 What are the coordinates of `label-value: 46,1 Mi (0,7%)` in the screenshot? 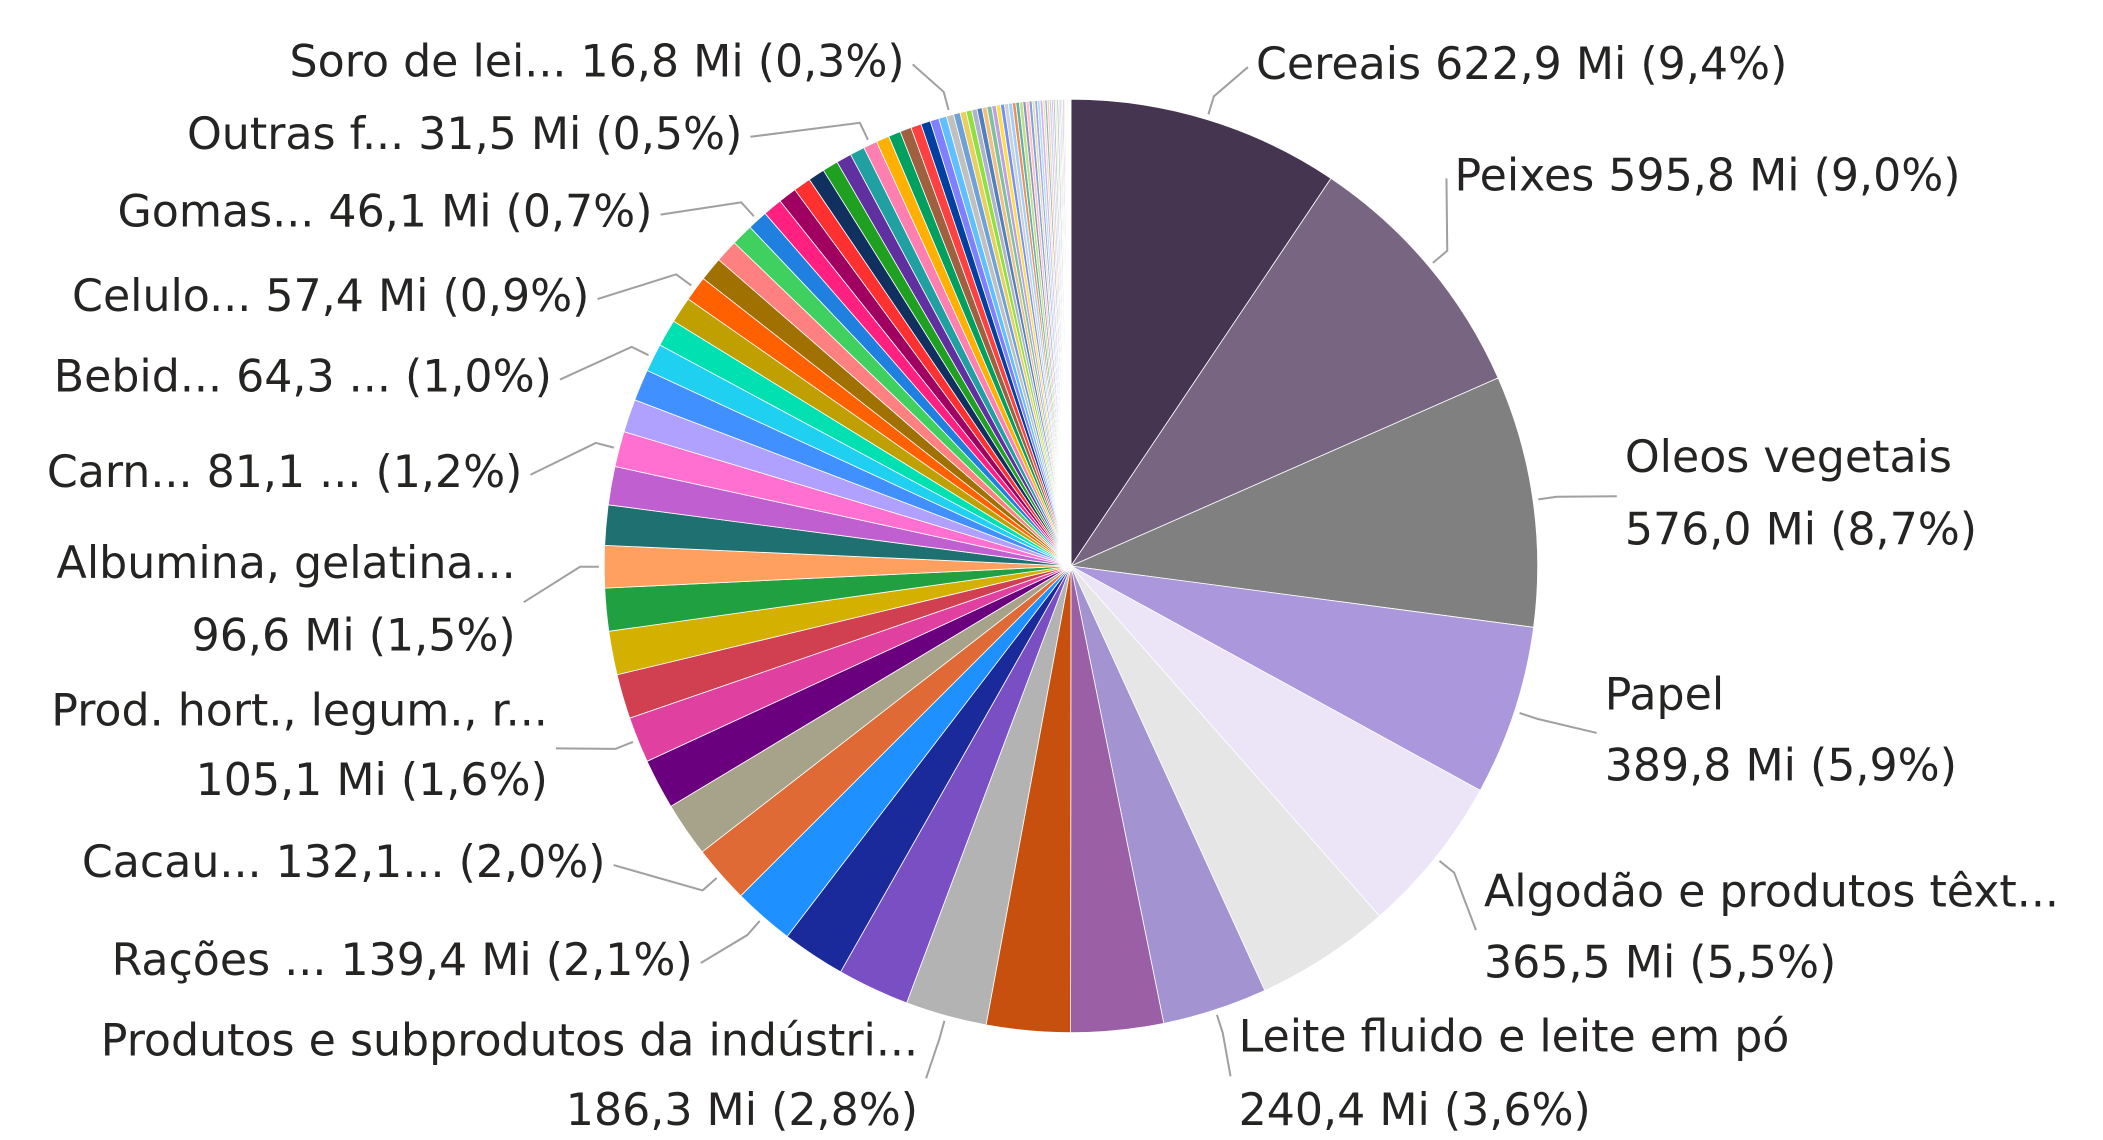 It's located at (490, 212).